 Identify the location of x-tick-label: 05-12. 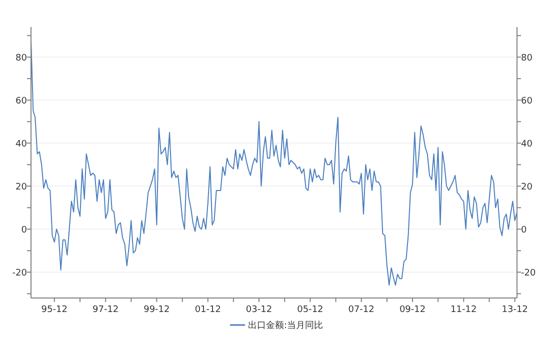
(310, 310).